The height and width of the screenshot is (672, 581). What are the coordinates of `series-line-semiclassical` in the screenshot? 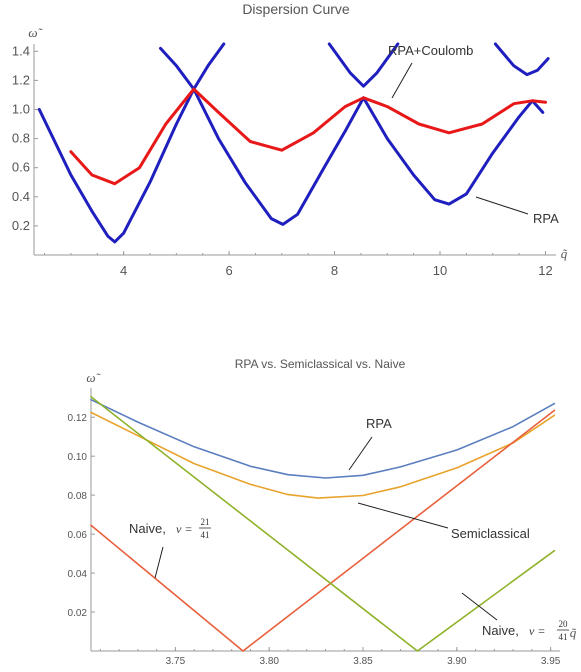 It's located at (323, 455).